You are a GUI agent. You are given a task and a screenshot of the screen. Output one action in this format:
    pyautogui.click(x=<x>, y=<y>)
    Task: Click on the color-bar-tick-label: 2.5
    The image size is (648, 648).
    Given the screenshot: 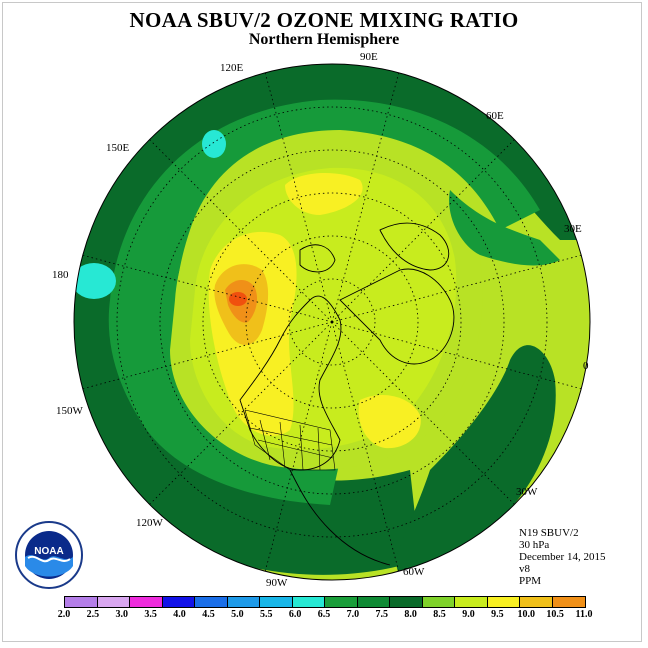 What is the action you would take?
    pyautogui.click(x=93, y=614)
    